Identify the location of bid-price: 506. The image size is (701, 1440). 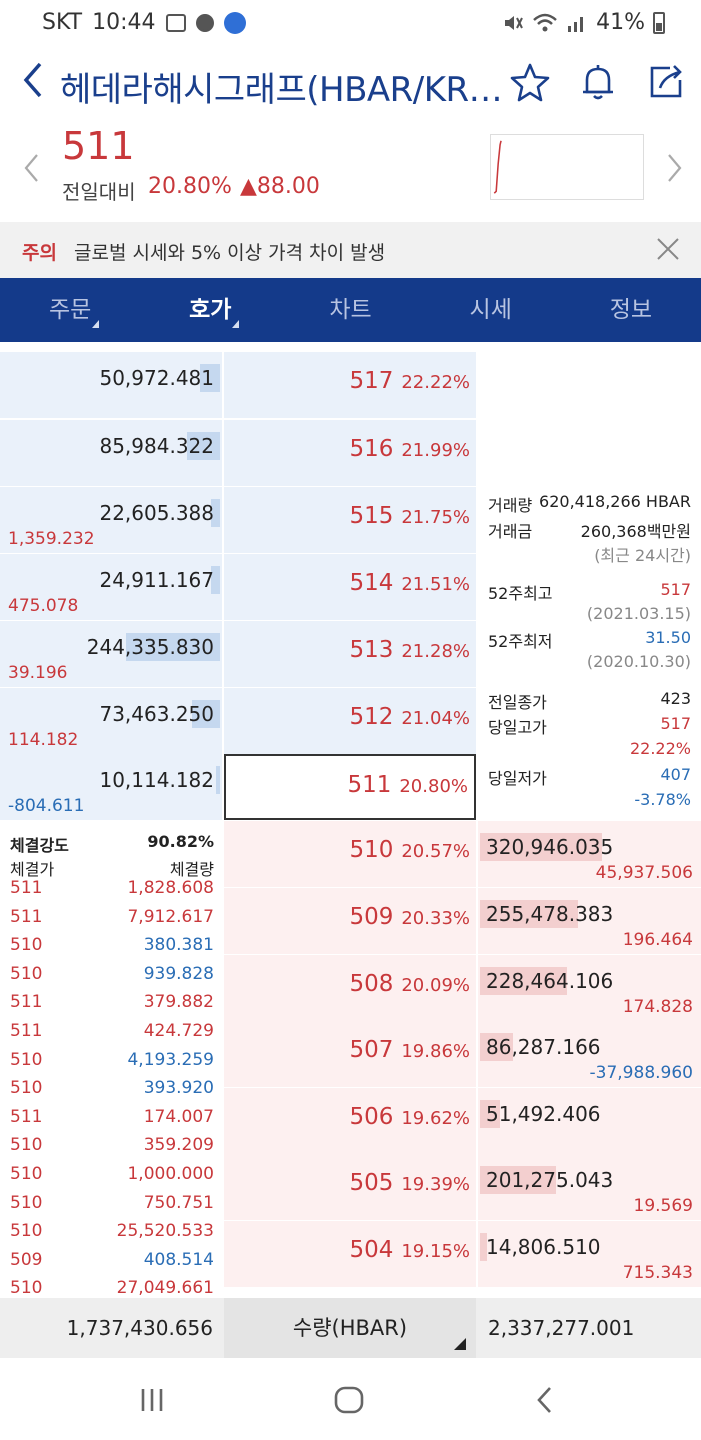
(371, 1117).